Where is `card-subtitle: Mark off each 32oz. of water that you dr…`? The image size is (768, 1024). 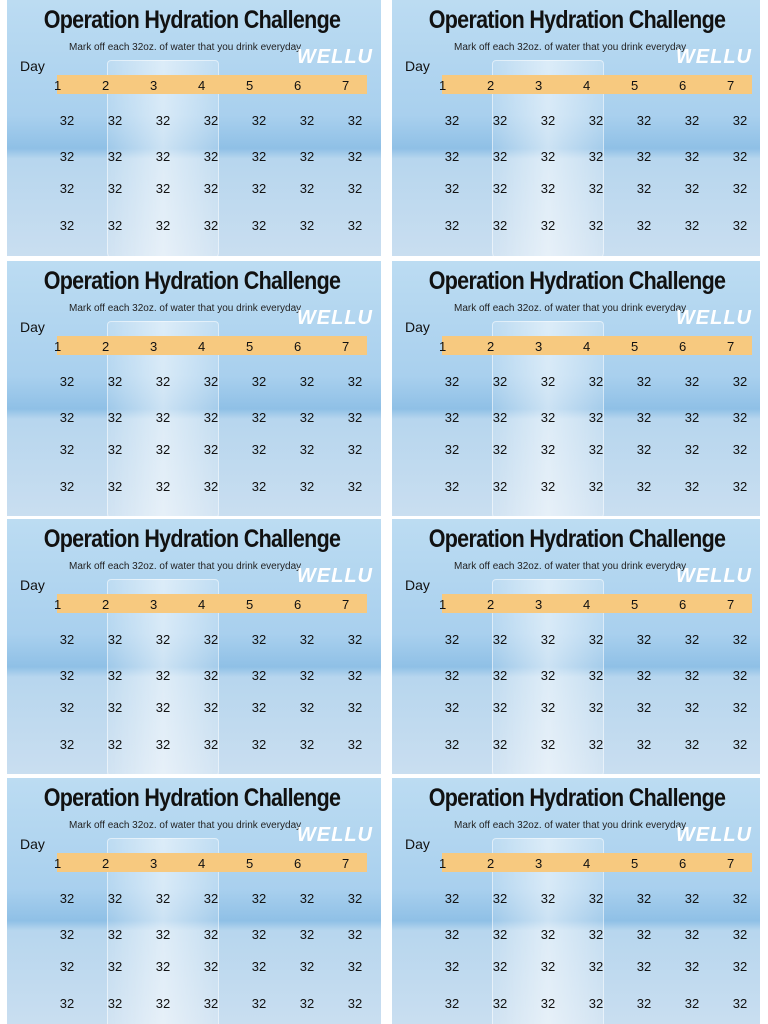
card-subtitle: Mark off each 32oz. of water that you dr… is located at coordinates (185, 47).